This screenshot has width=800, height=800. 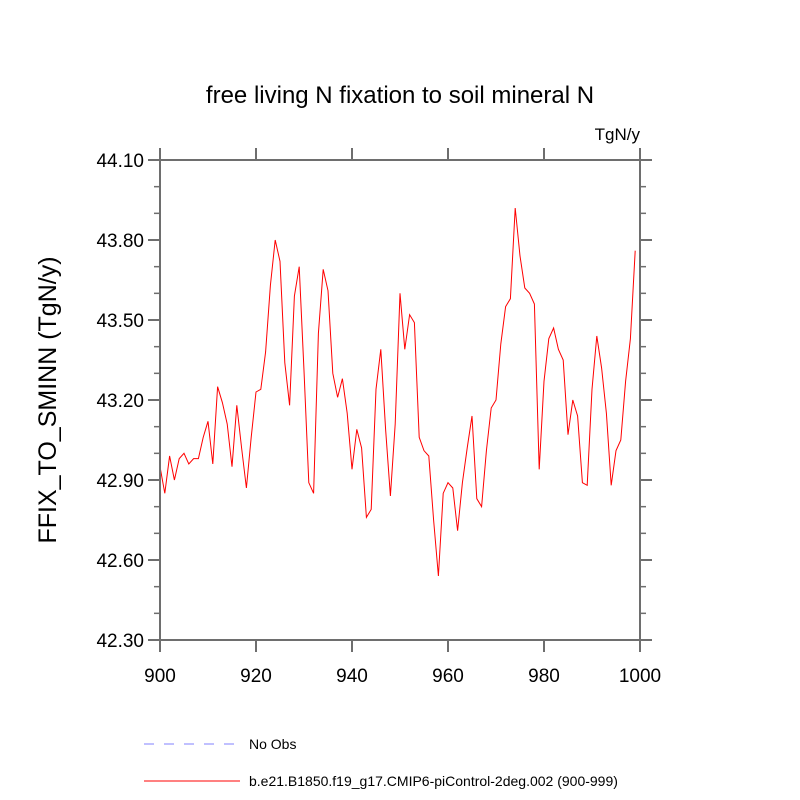 I want to click on y-tick-label: 43.80, so click(x=120, y=241).